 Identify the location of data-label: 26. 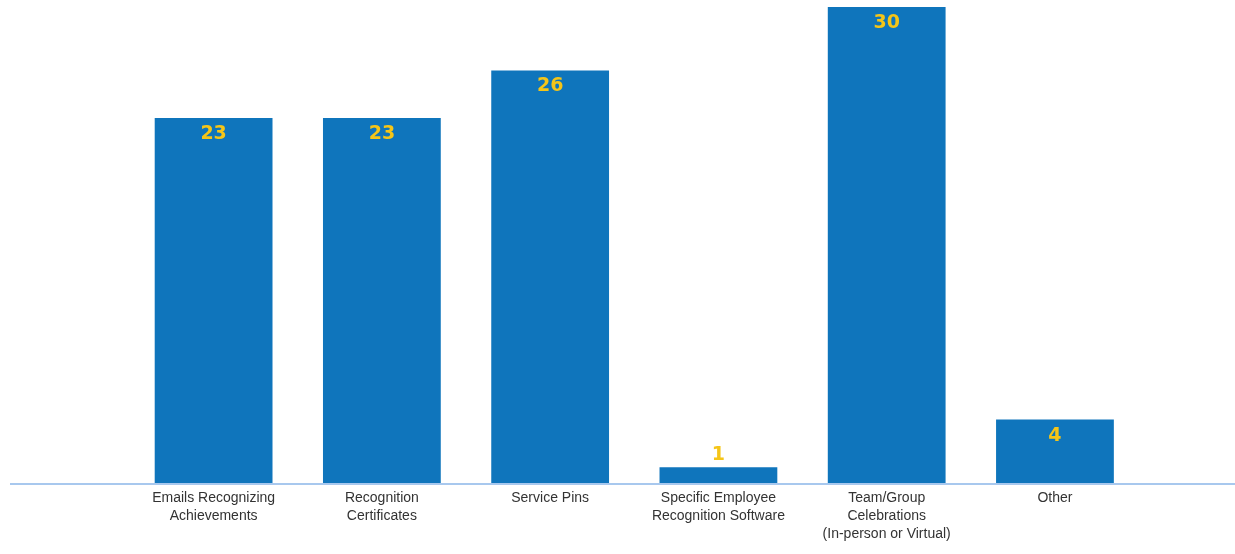
(550, 84).